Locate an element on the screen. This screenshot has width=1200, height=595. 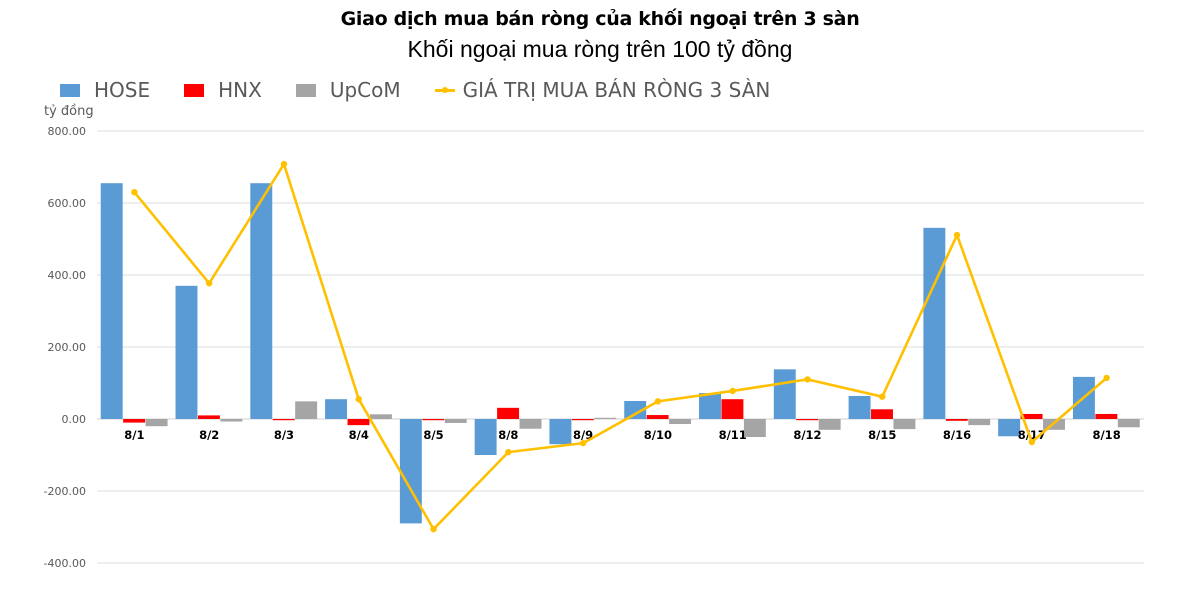
x-tick-label: 8/1 is located at coordinates (134, 435).